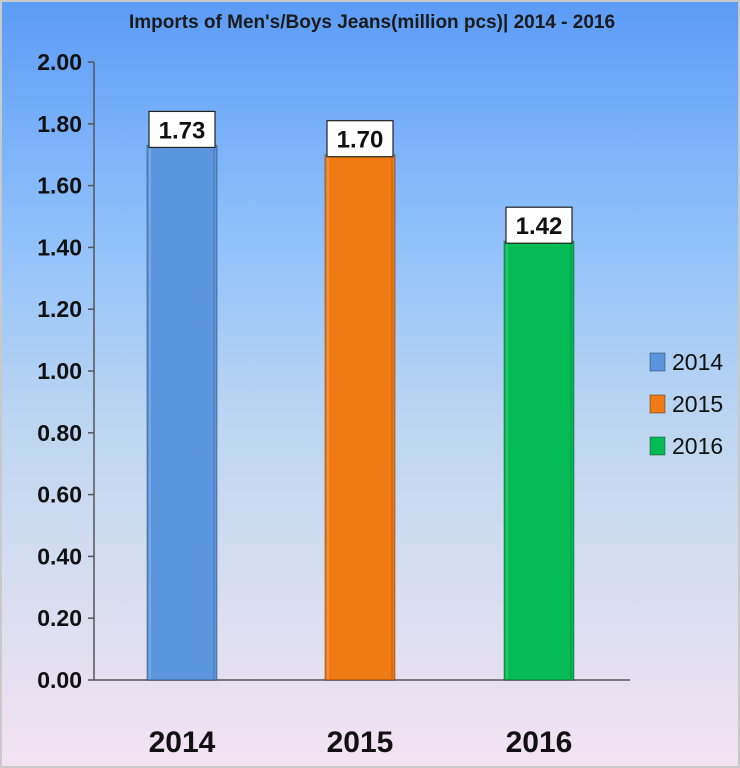 The image size is (740, 768). What do you see at coordinates (59, 124) in the screenshot?
I see `y-tick-label: 1.80` at bounding box center [59, 124].